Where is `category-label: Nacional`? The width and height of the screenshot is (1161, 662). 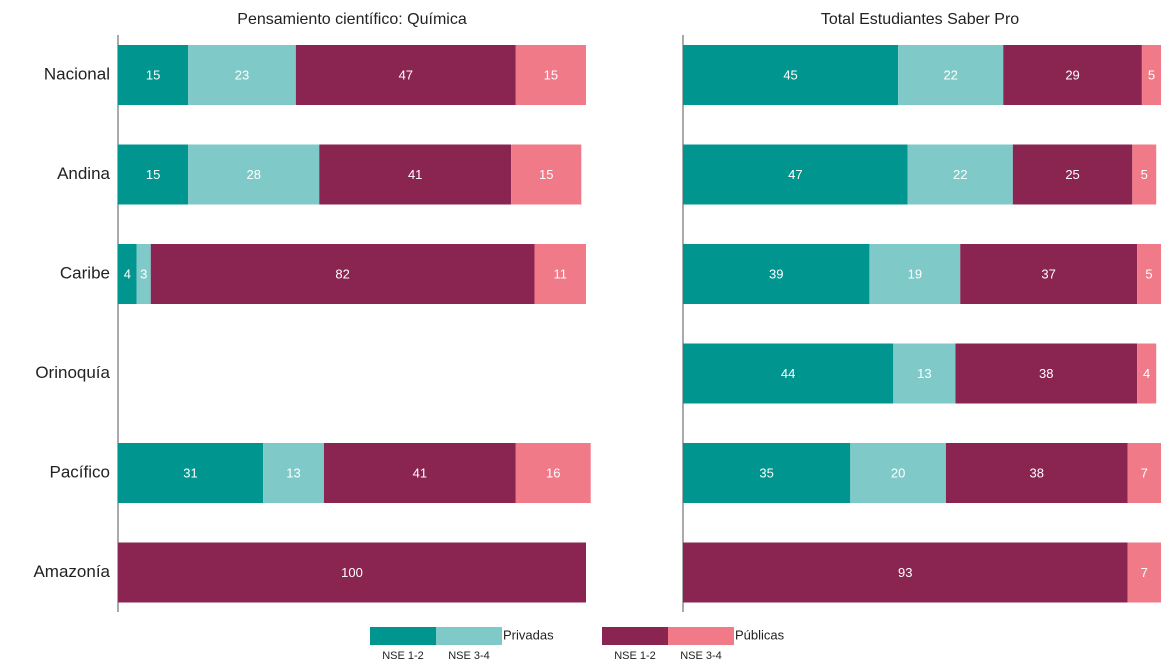
category-label: Nacional is located at coordinates (77, 73).